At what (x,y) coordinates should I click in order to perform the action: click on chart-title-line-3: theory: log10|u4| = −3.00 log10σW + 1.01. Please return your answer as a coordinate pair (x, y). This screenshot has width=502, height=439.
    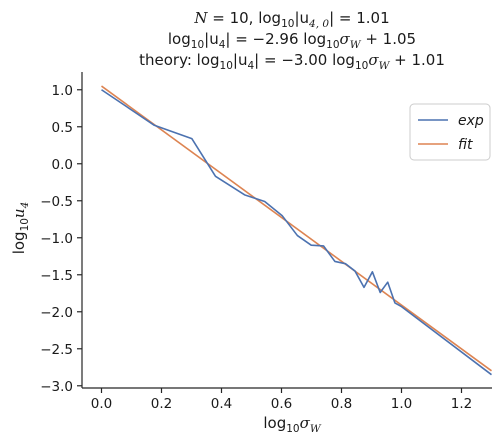
    Looking at the image, I should click on (292, 61).